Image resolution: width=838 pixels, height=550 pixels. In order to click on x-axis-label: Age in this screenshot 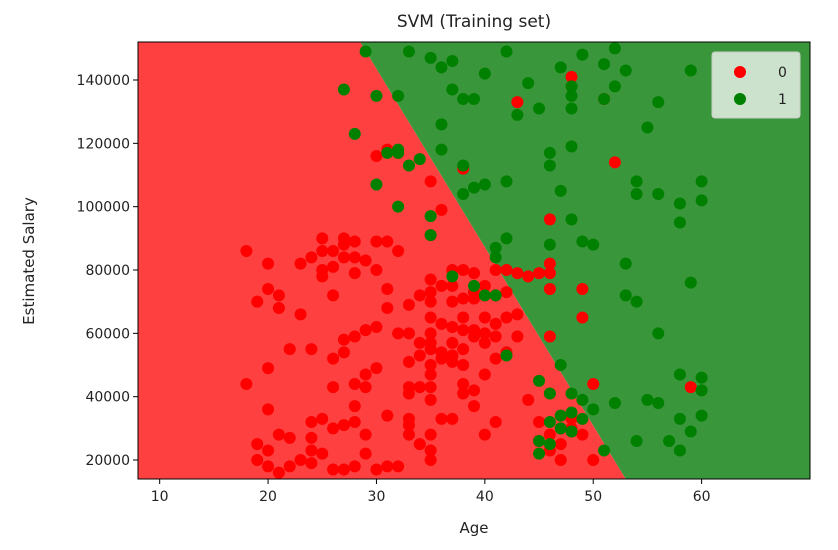, I will do `click(473, 528)`.